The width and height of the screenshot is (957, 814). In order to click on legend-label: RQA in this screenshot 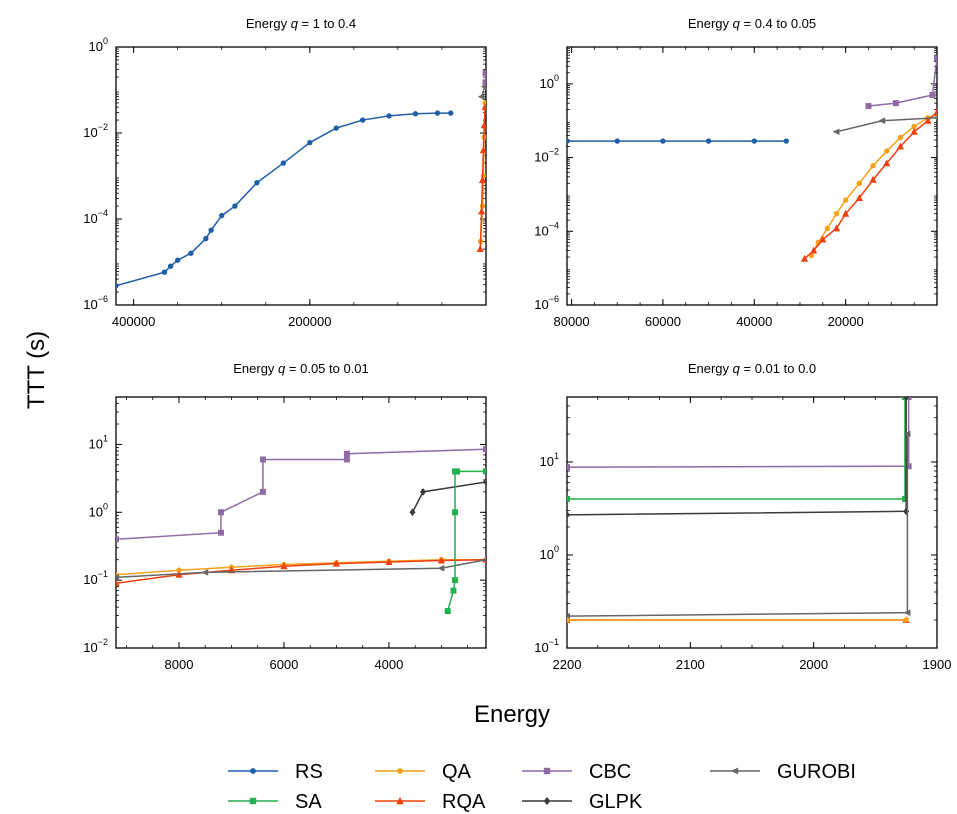, I will do `click(464, 802)`.